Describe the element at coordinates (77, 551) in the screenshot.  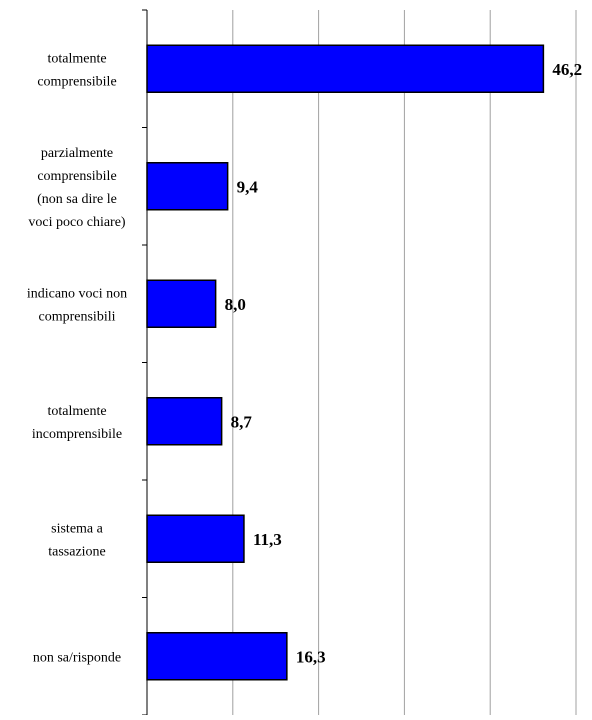
I see `category-label-4-line-1: tassazione` at that location.